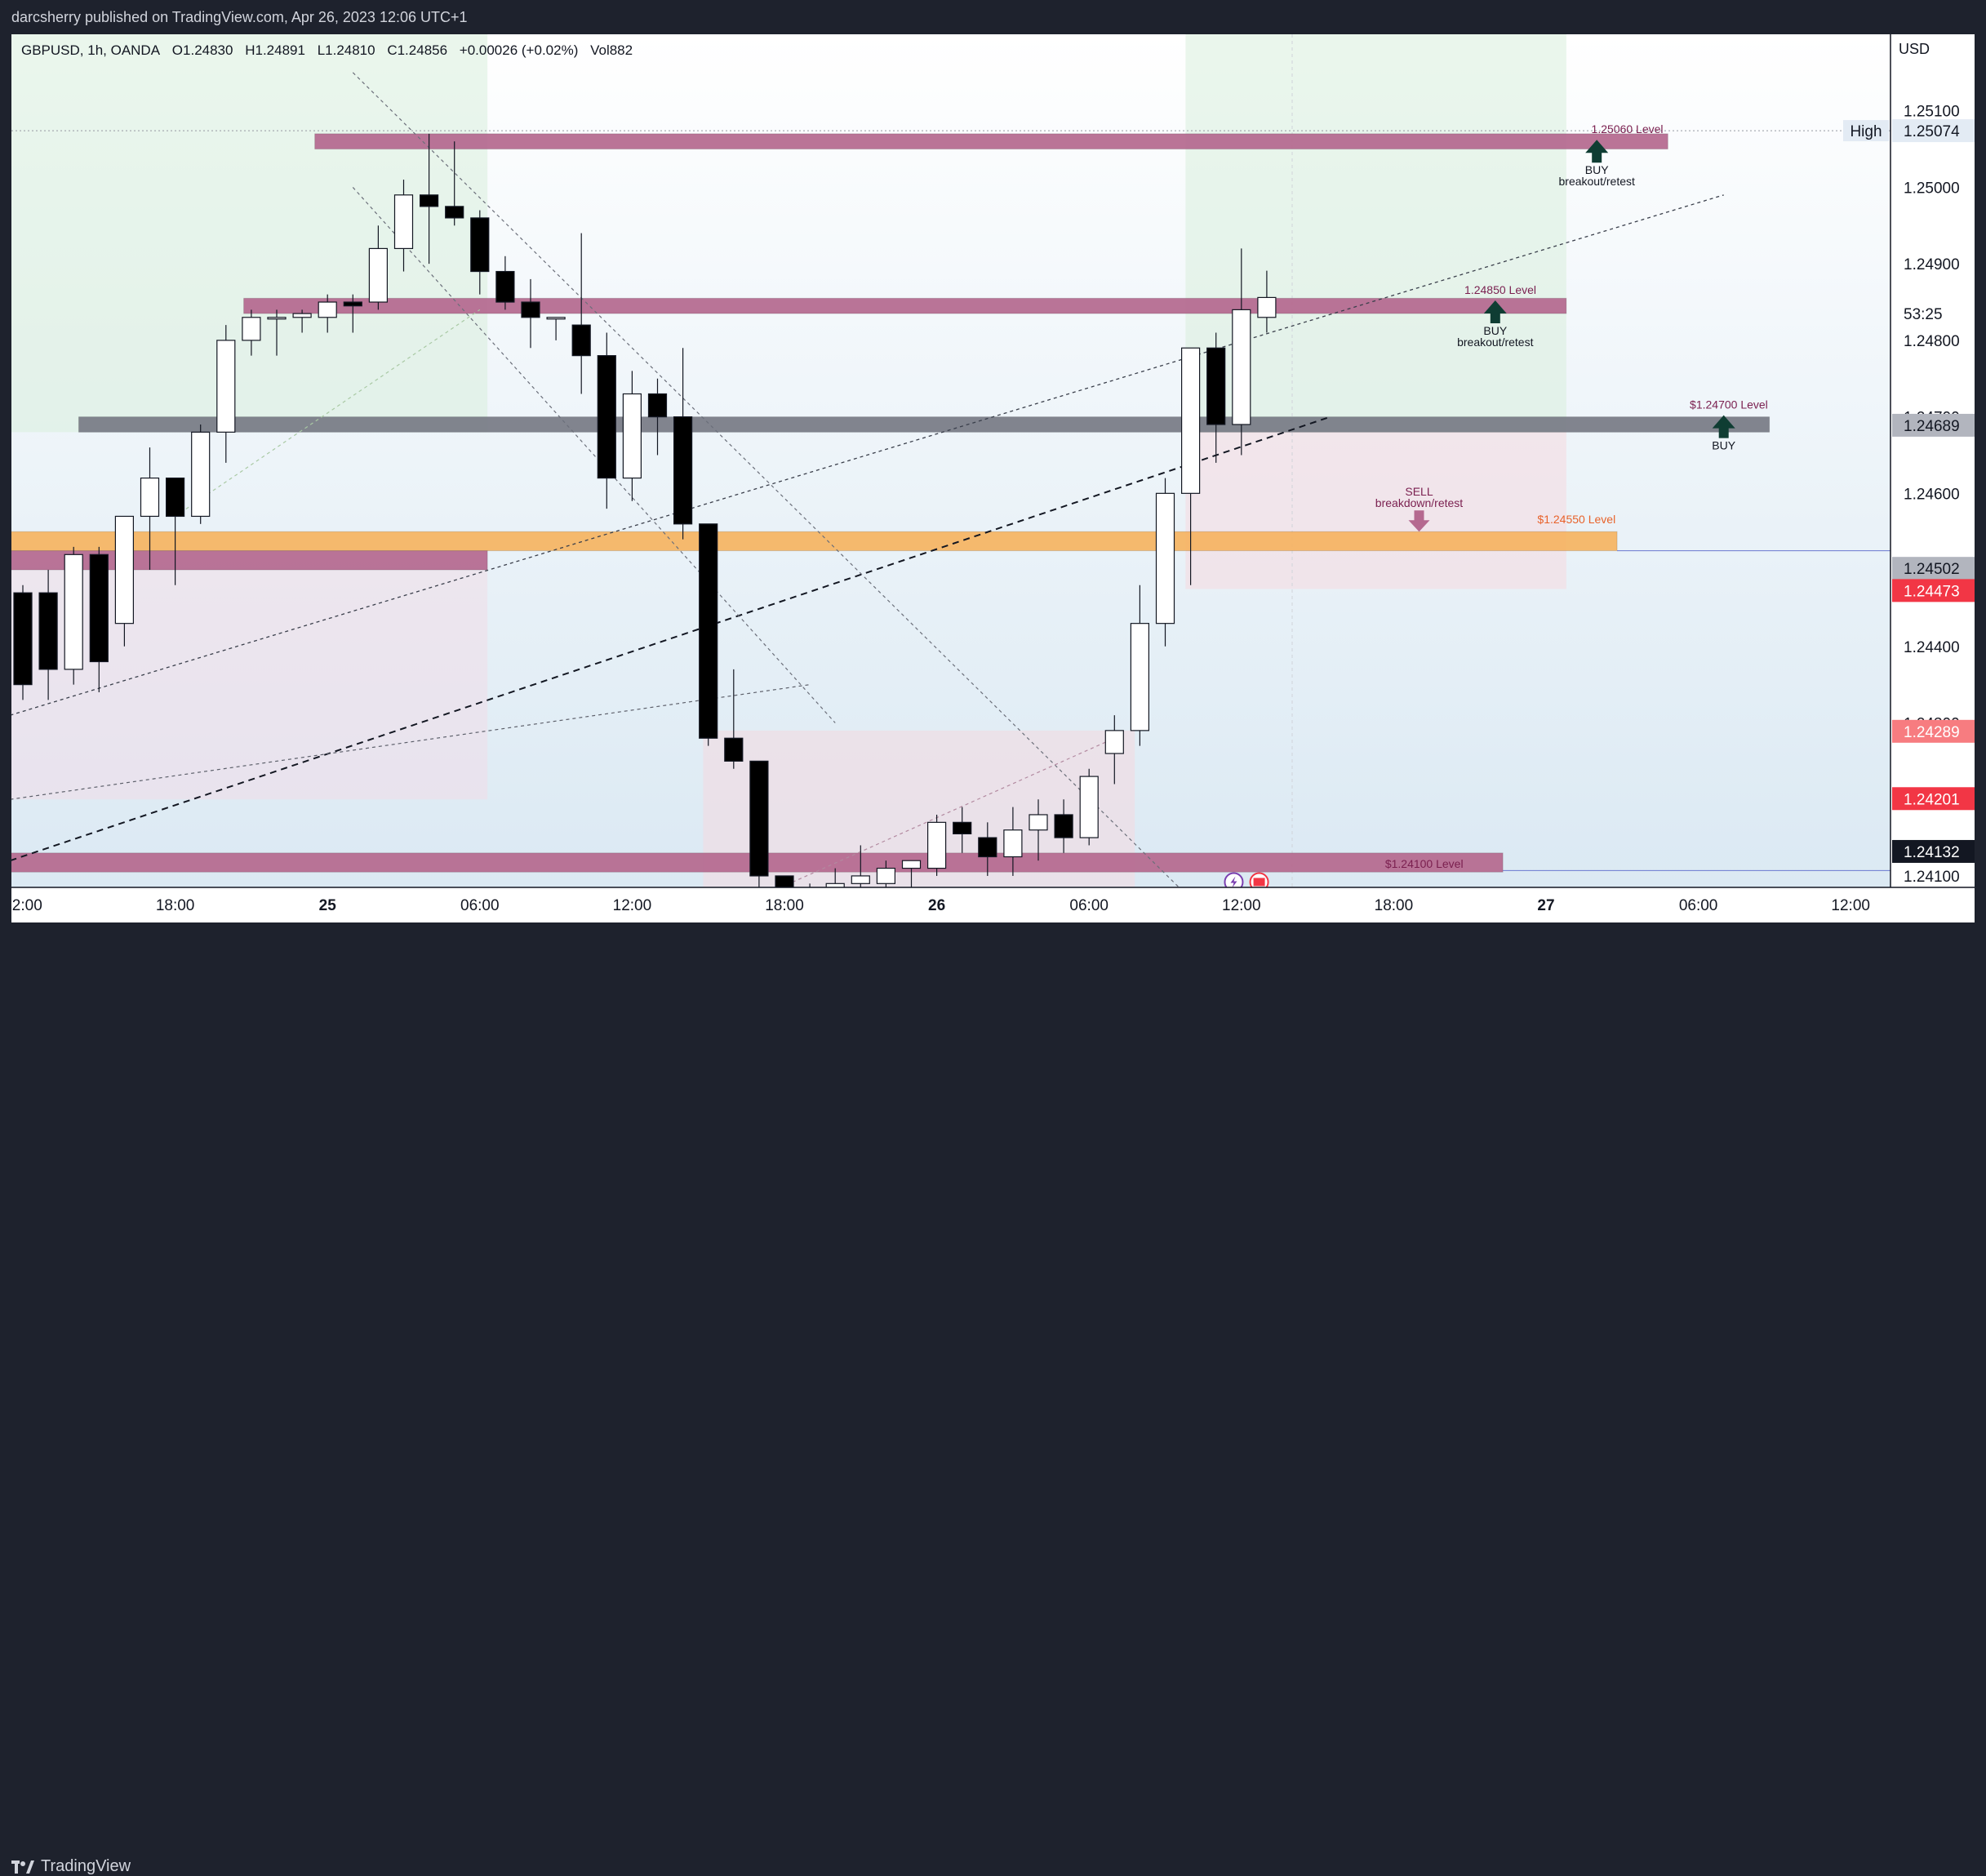 This screenshot has width=1986, height=1876. I want to click on price-tag-label: 1.24502, so click(1932, 569).